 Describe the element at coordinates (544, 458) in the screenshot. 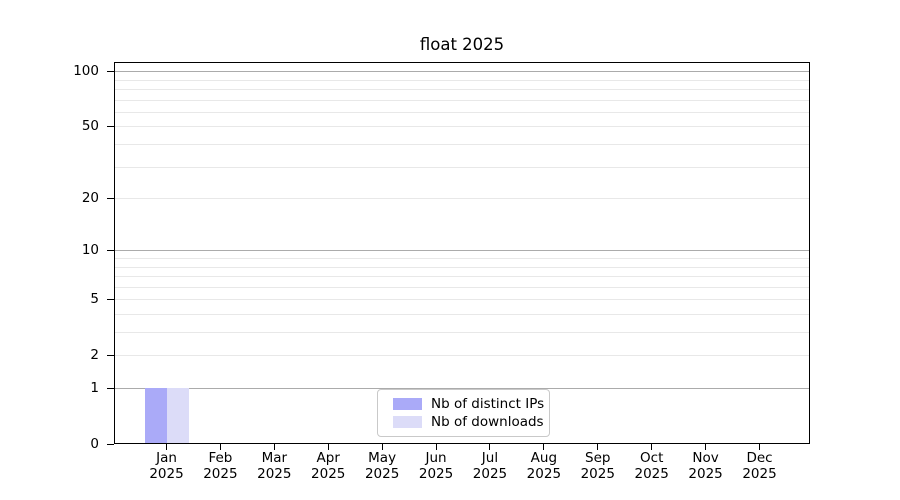

I see `x-tick-month: Aug` at that location.